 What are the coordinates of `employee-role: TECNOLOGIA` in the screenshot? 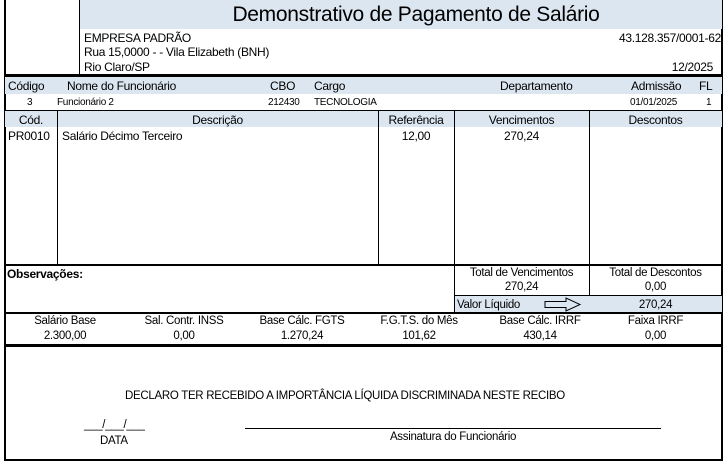 It's located at (345, 102).